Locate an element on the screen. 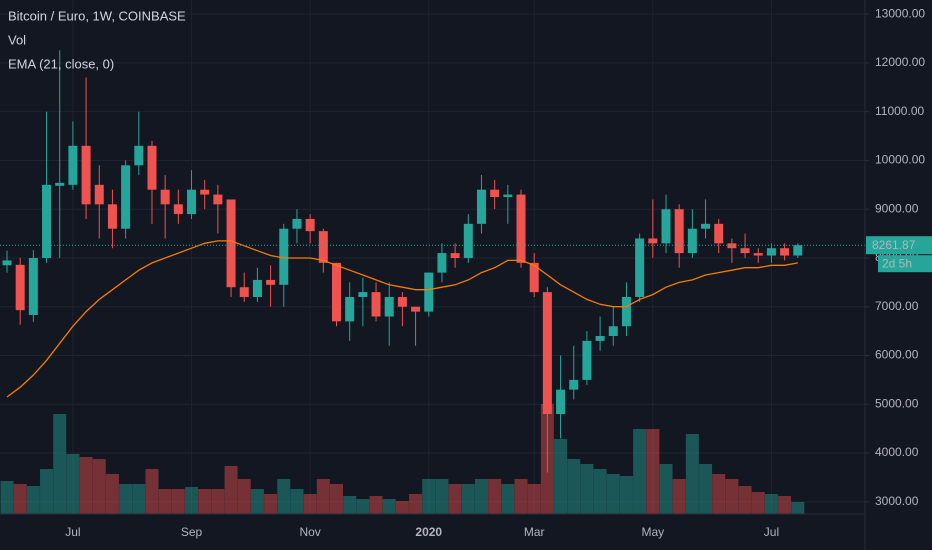 The width and height of the screenshot is (932, 550). x-tick-label: Sep is located at coordinates (192, 532).